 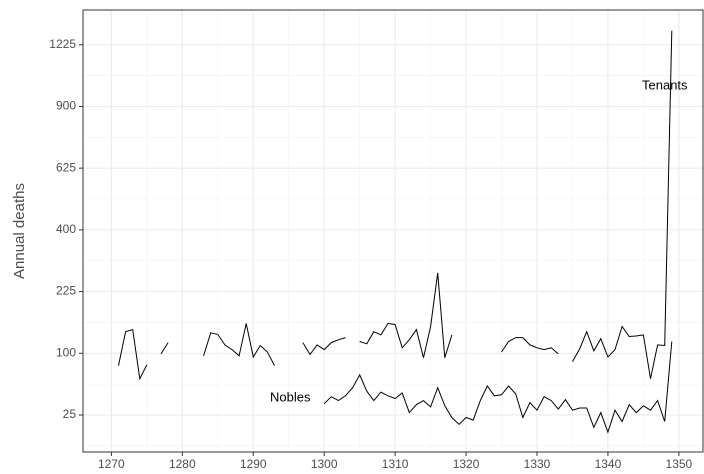 What do you see at coordinates (182, 464) in the screenshot?
I see `x-tick-label: 1280` at bounding box center [182, 464].